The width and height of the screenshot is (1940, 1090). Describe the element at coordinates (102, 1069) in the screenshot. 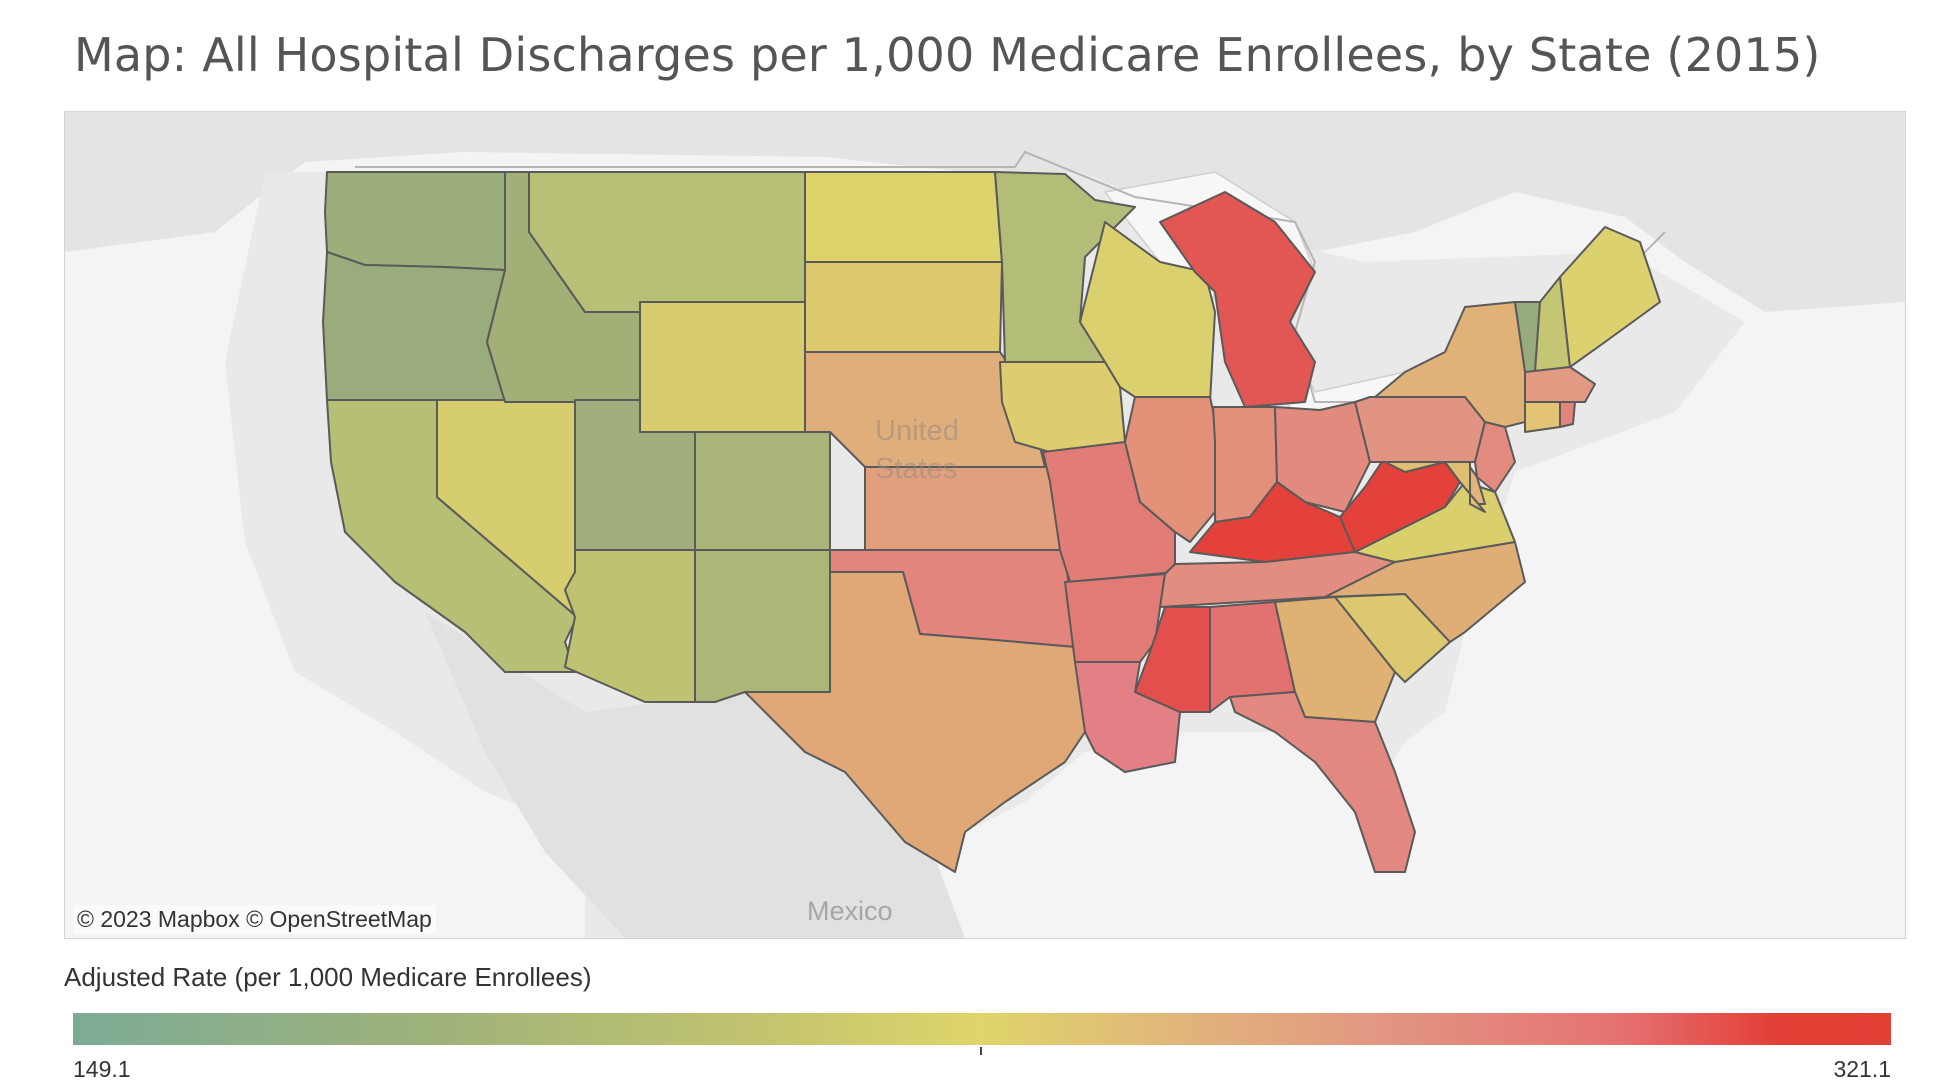

I see `legend-min-value: 149.1` at that location.